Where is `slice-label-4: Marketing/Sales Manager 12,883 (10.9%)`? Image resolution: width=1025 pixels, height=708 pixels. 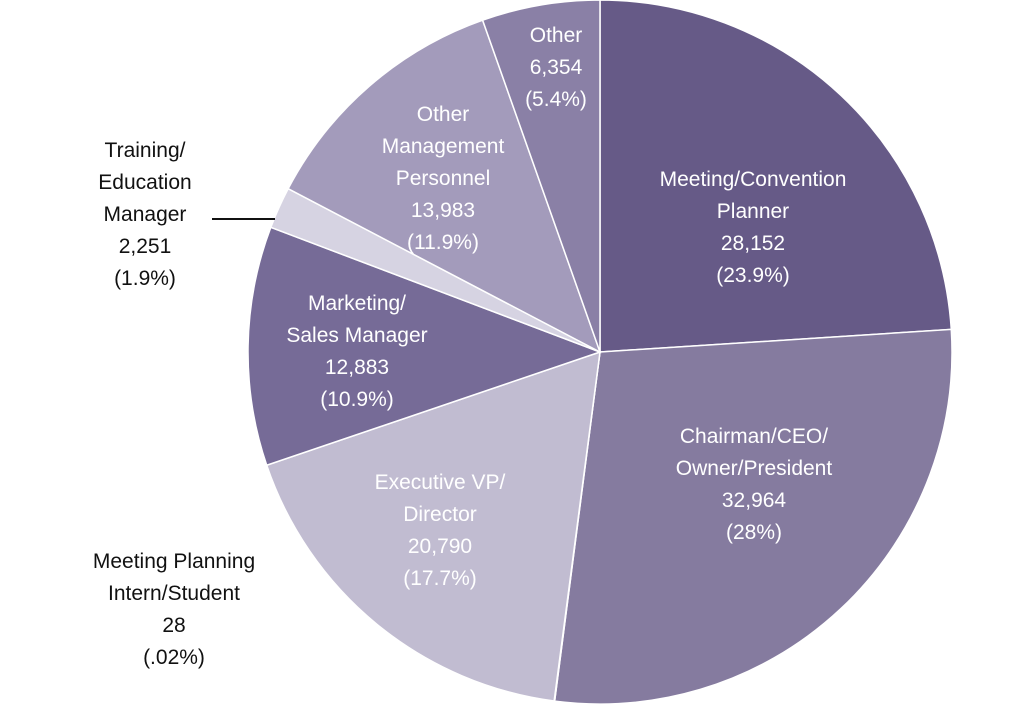 slice-label-4: Marketing/Sales Manager 12,883 (10.9%) is located at coordinates (356, 351).